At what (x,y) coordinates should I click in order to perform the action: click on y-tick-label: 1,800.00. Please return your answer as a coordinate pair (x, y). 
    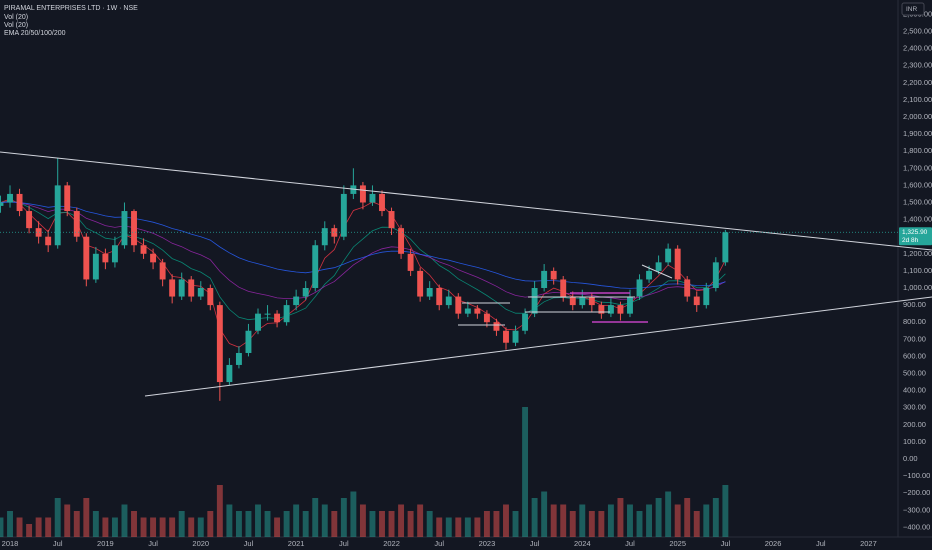
    Looking at the image, I should click on (917, 150).